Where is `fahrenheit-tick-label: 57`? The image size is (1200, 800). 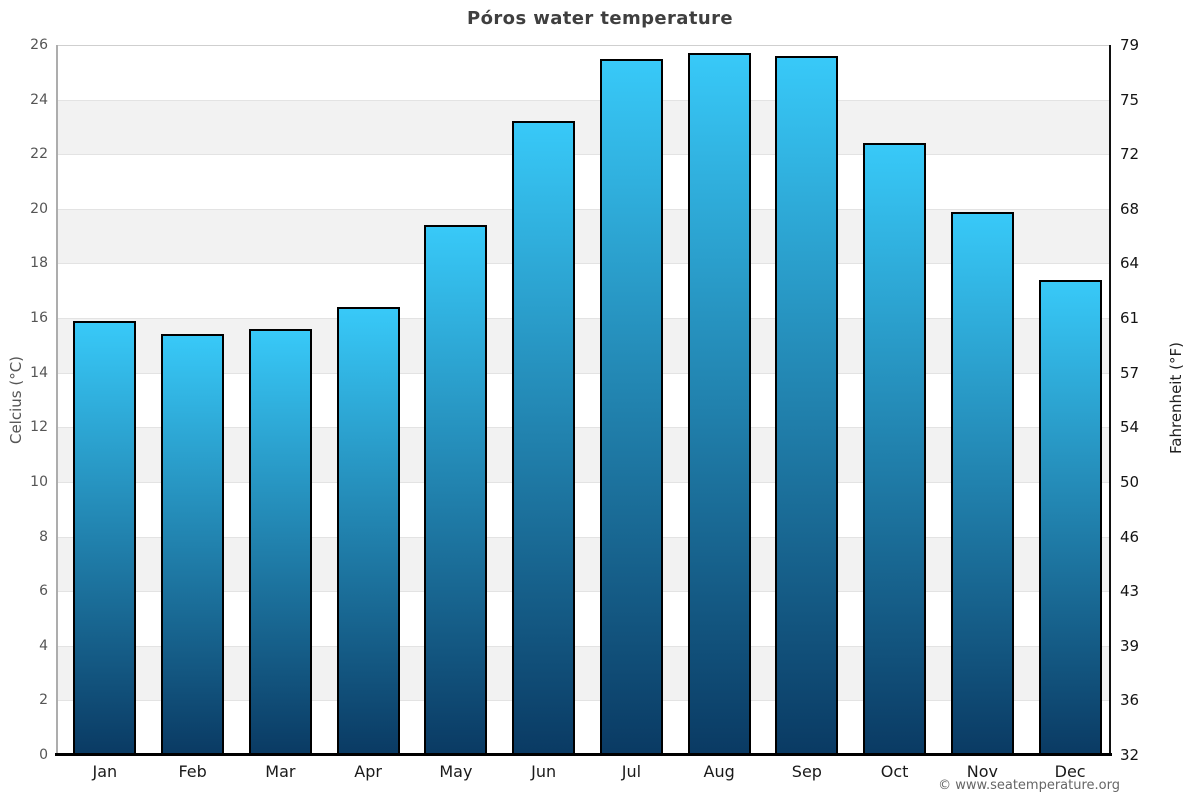
fahrenheit-tick-label: 57 is located at coordinates (1130, 372).